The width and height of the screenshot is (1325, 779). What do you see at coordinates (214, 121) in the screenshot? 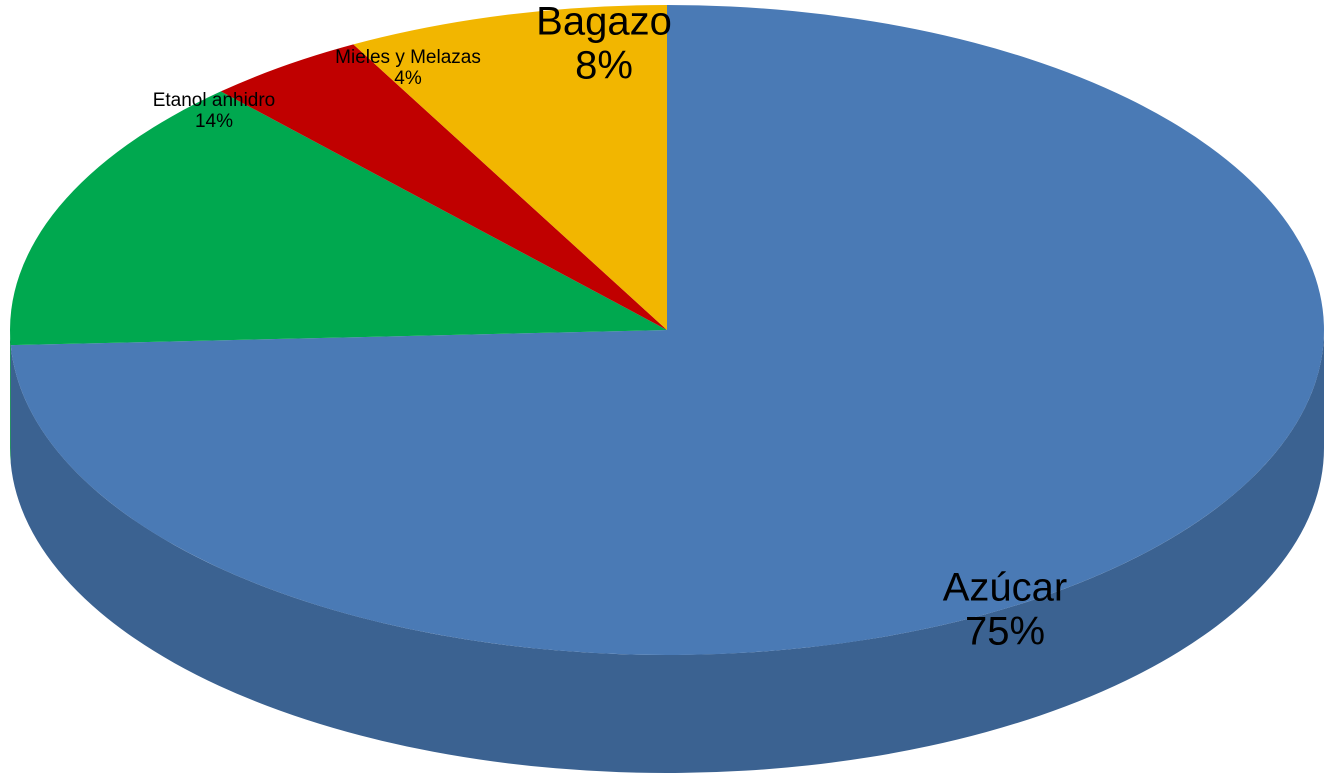
I see `slice-value-label: 14%` at bounding box center [214, 121].